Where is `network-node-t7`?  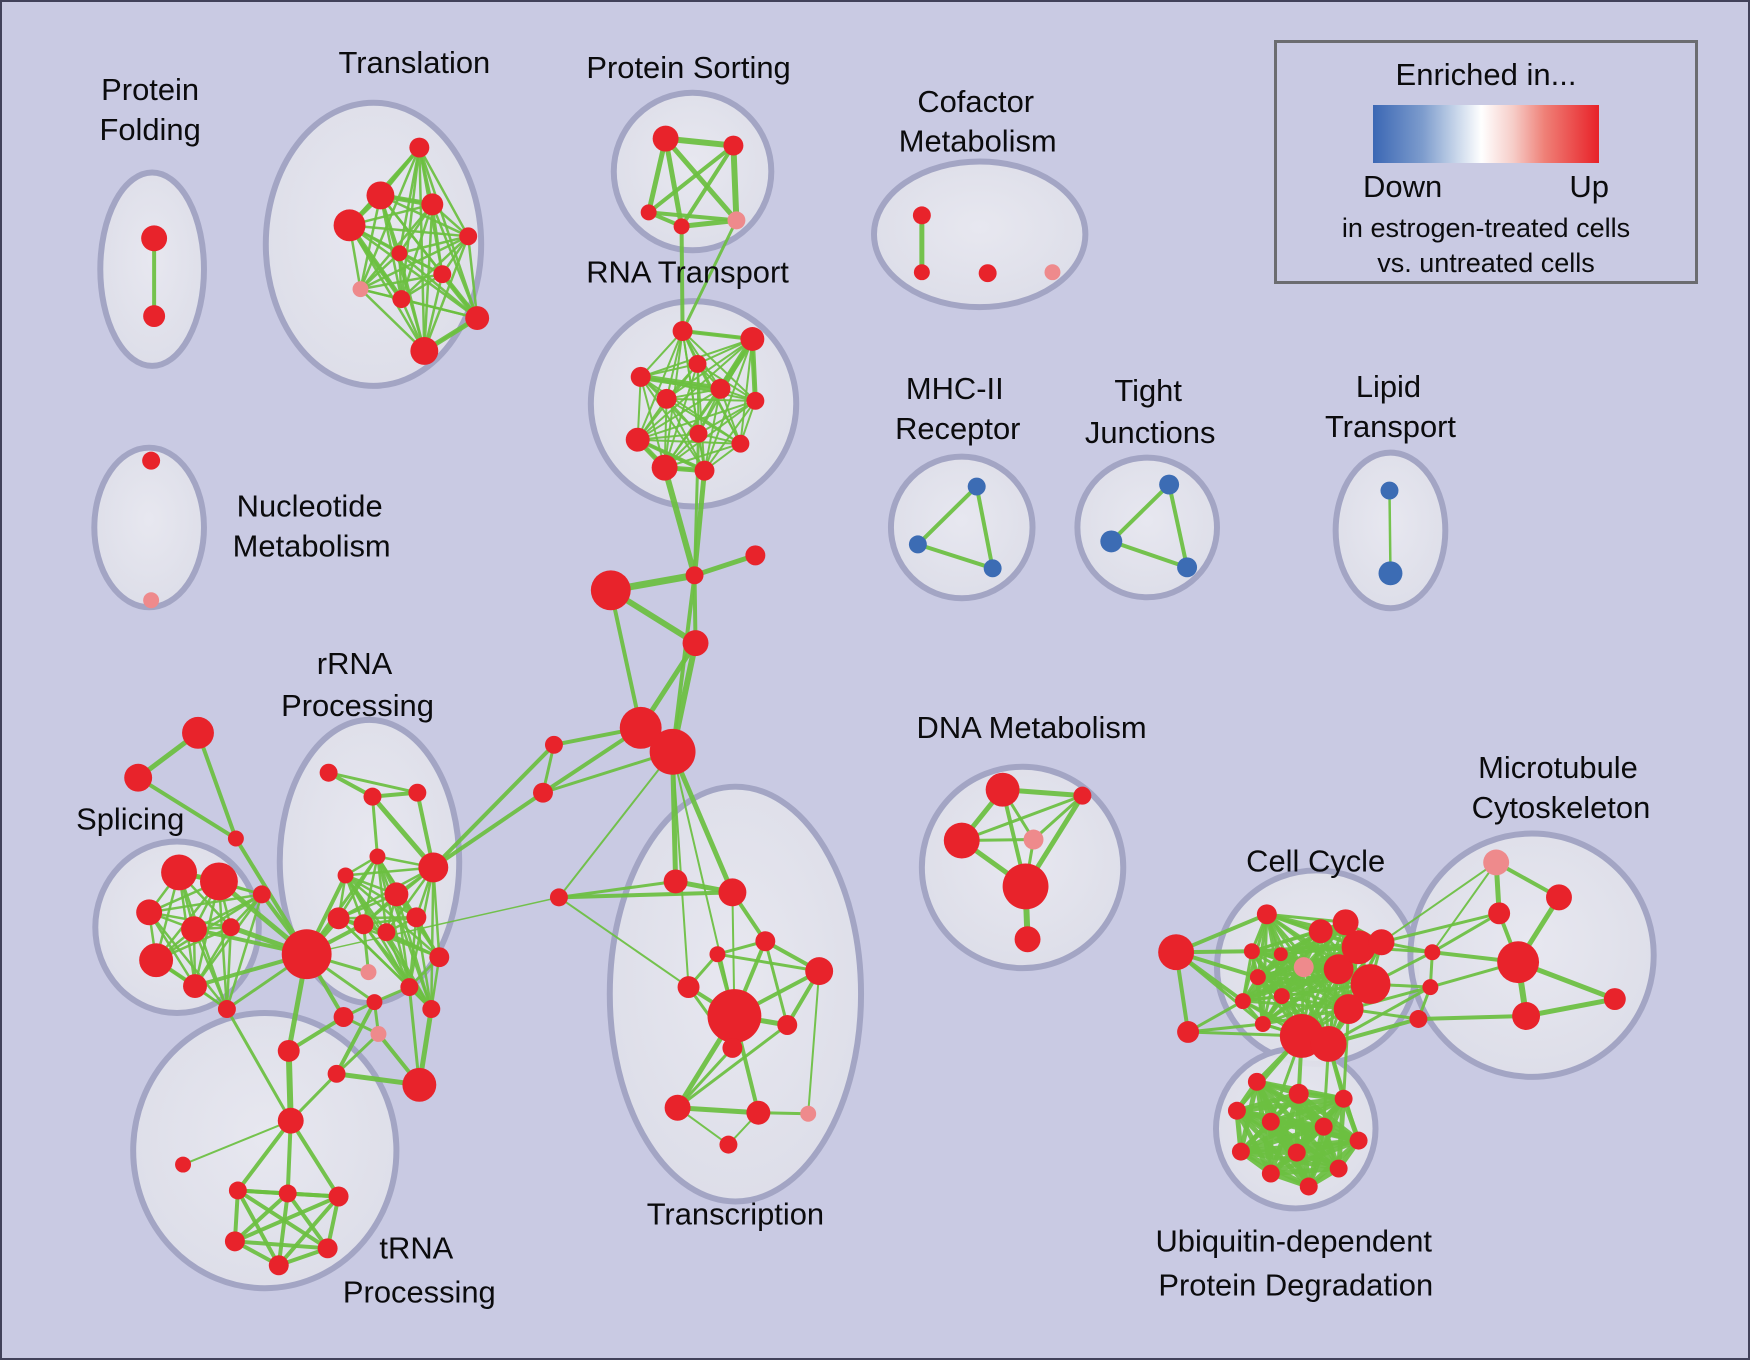
network-node-t7 is located at coordinates (360, 289).